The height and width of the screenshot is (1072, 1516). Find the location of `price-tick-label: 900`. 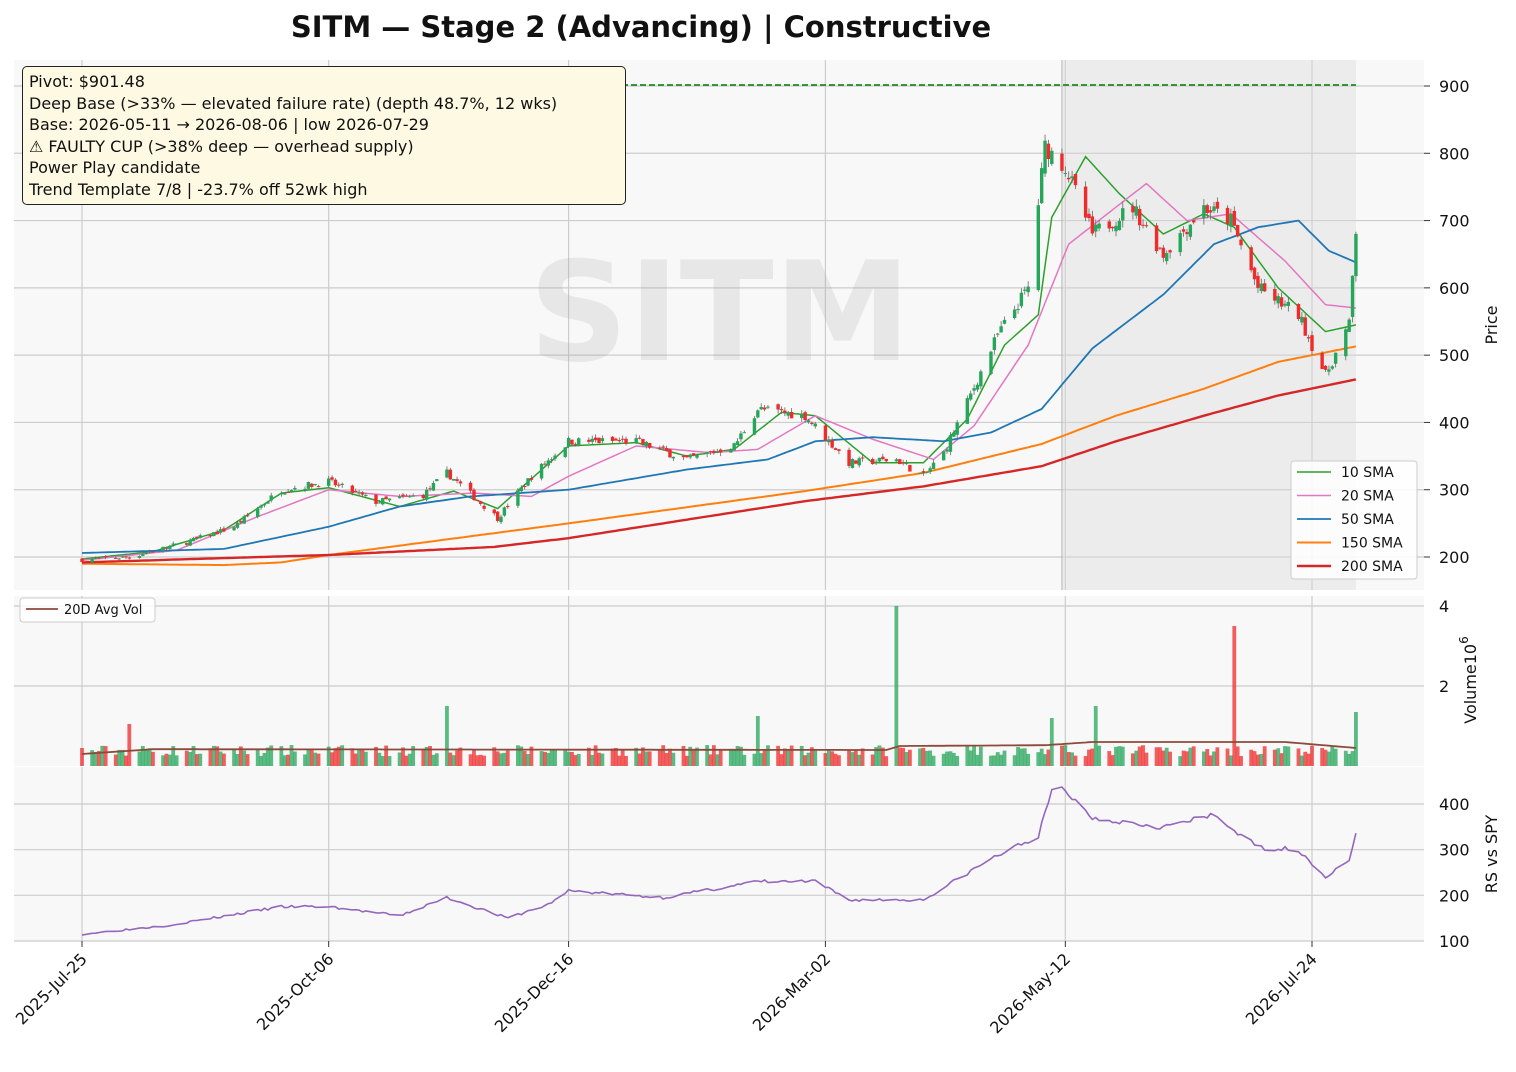

price-tick-label: 900 is located at coordinates (1454, 86).